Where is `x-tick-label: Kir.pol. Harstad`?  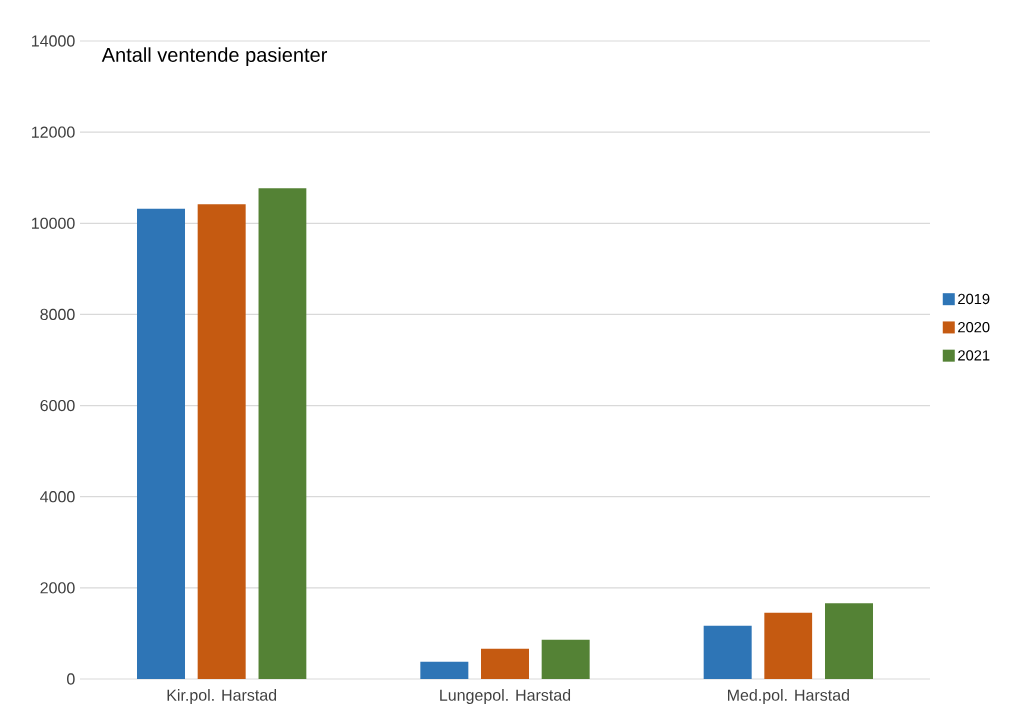
x-tick-label: Kir.pol. Harstad is located at coordinates (222, 696).